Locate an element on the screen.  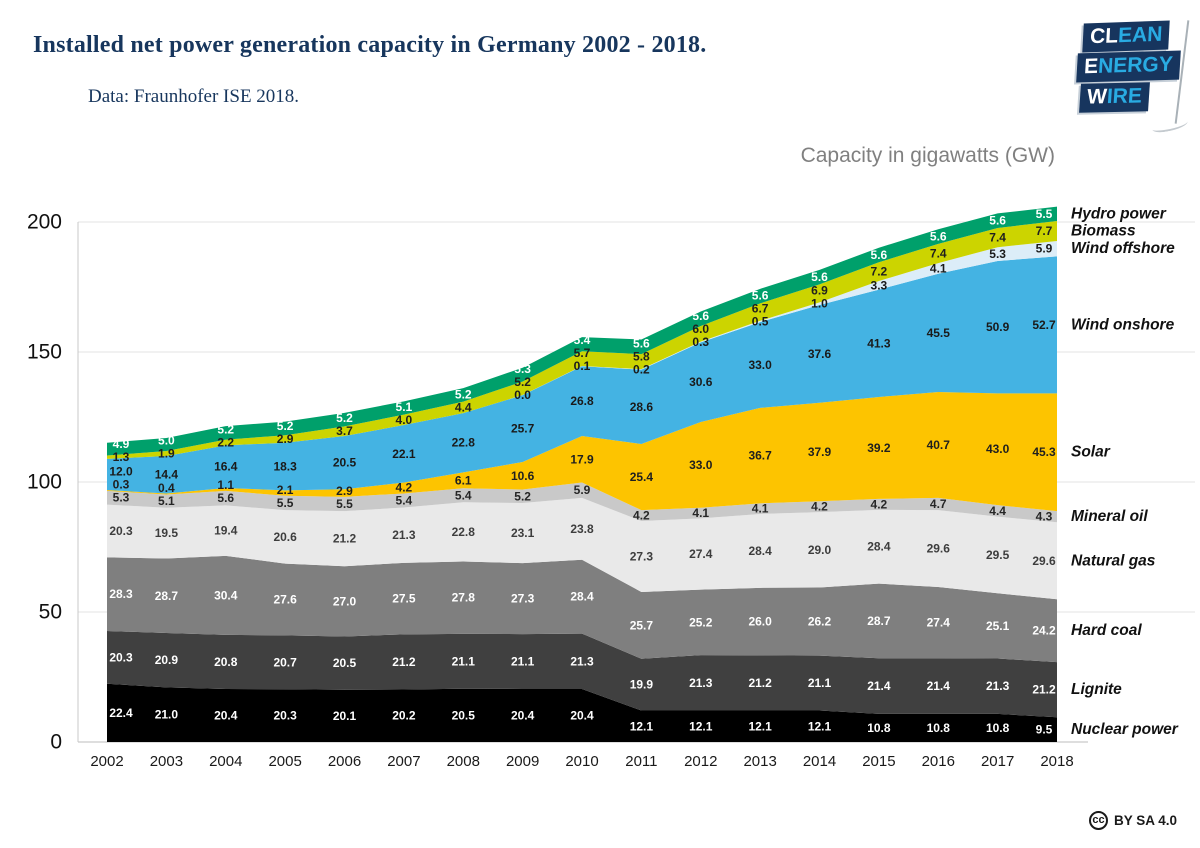
value-label-natural-gas-2007: 21.3 is located at coordinates (404, 535).